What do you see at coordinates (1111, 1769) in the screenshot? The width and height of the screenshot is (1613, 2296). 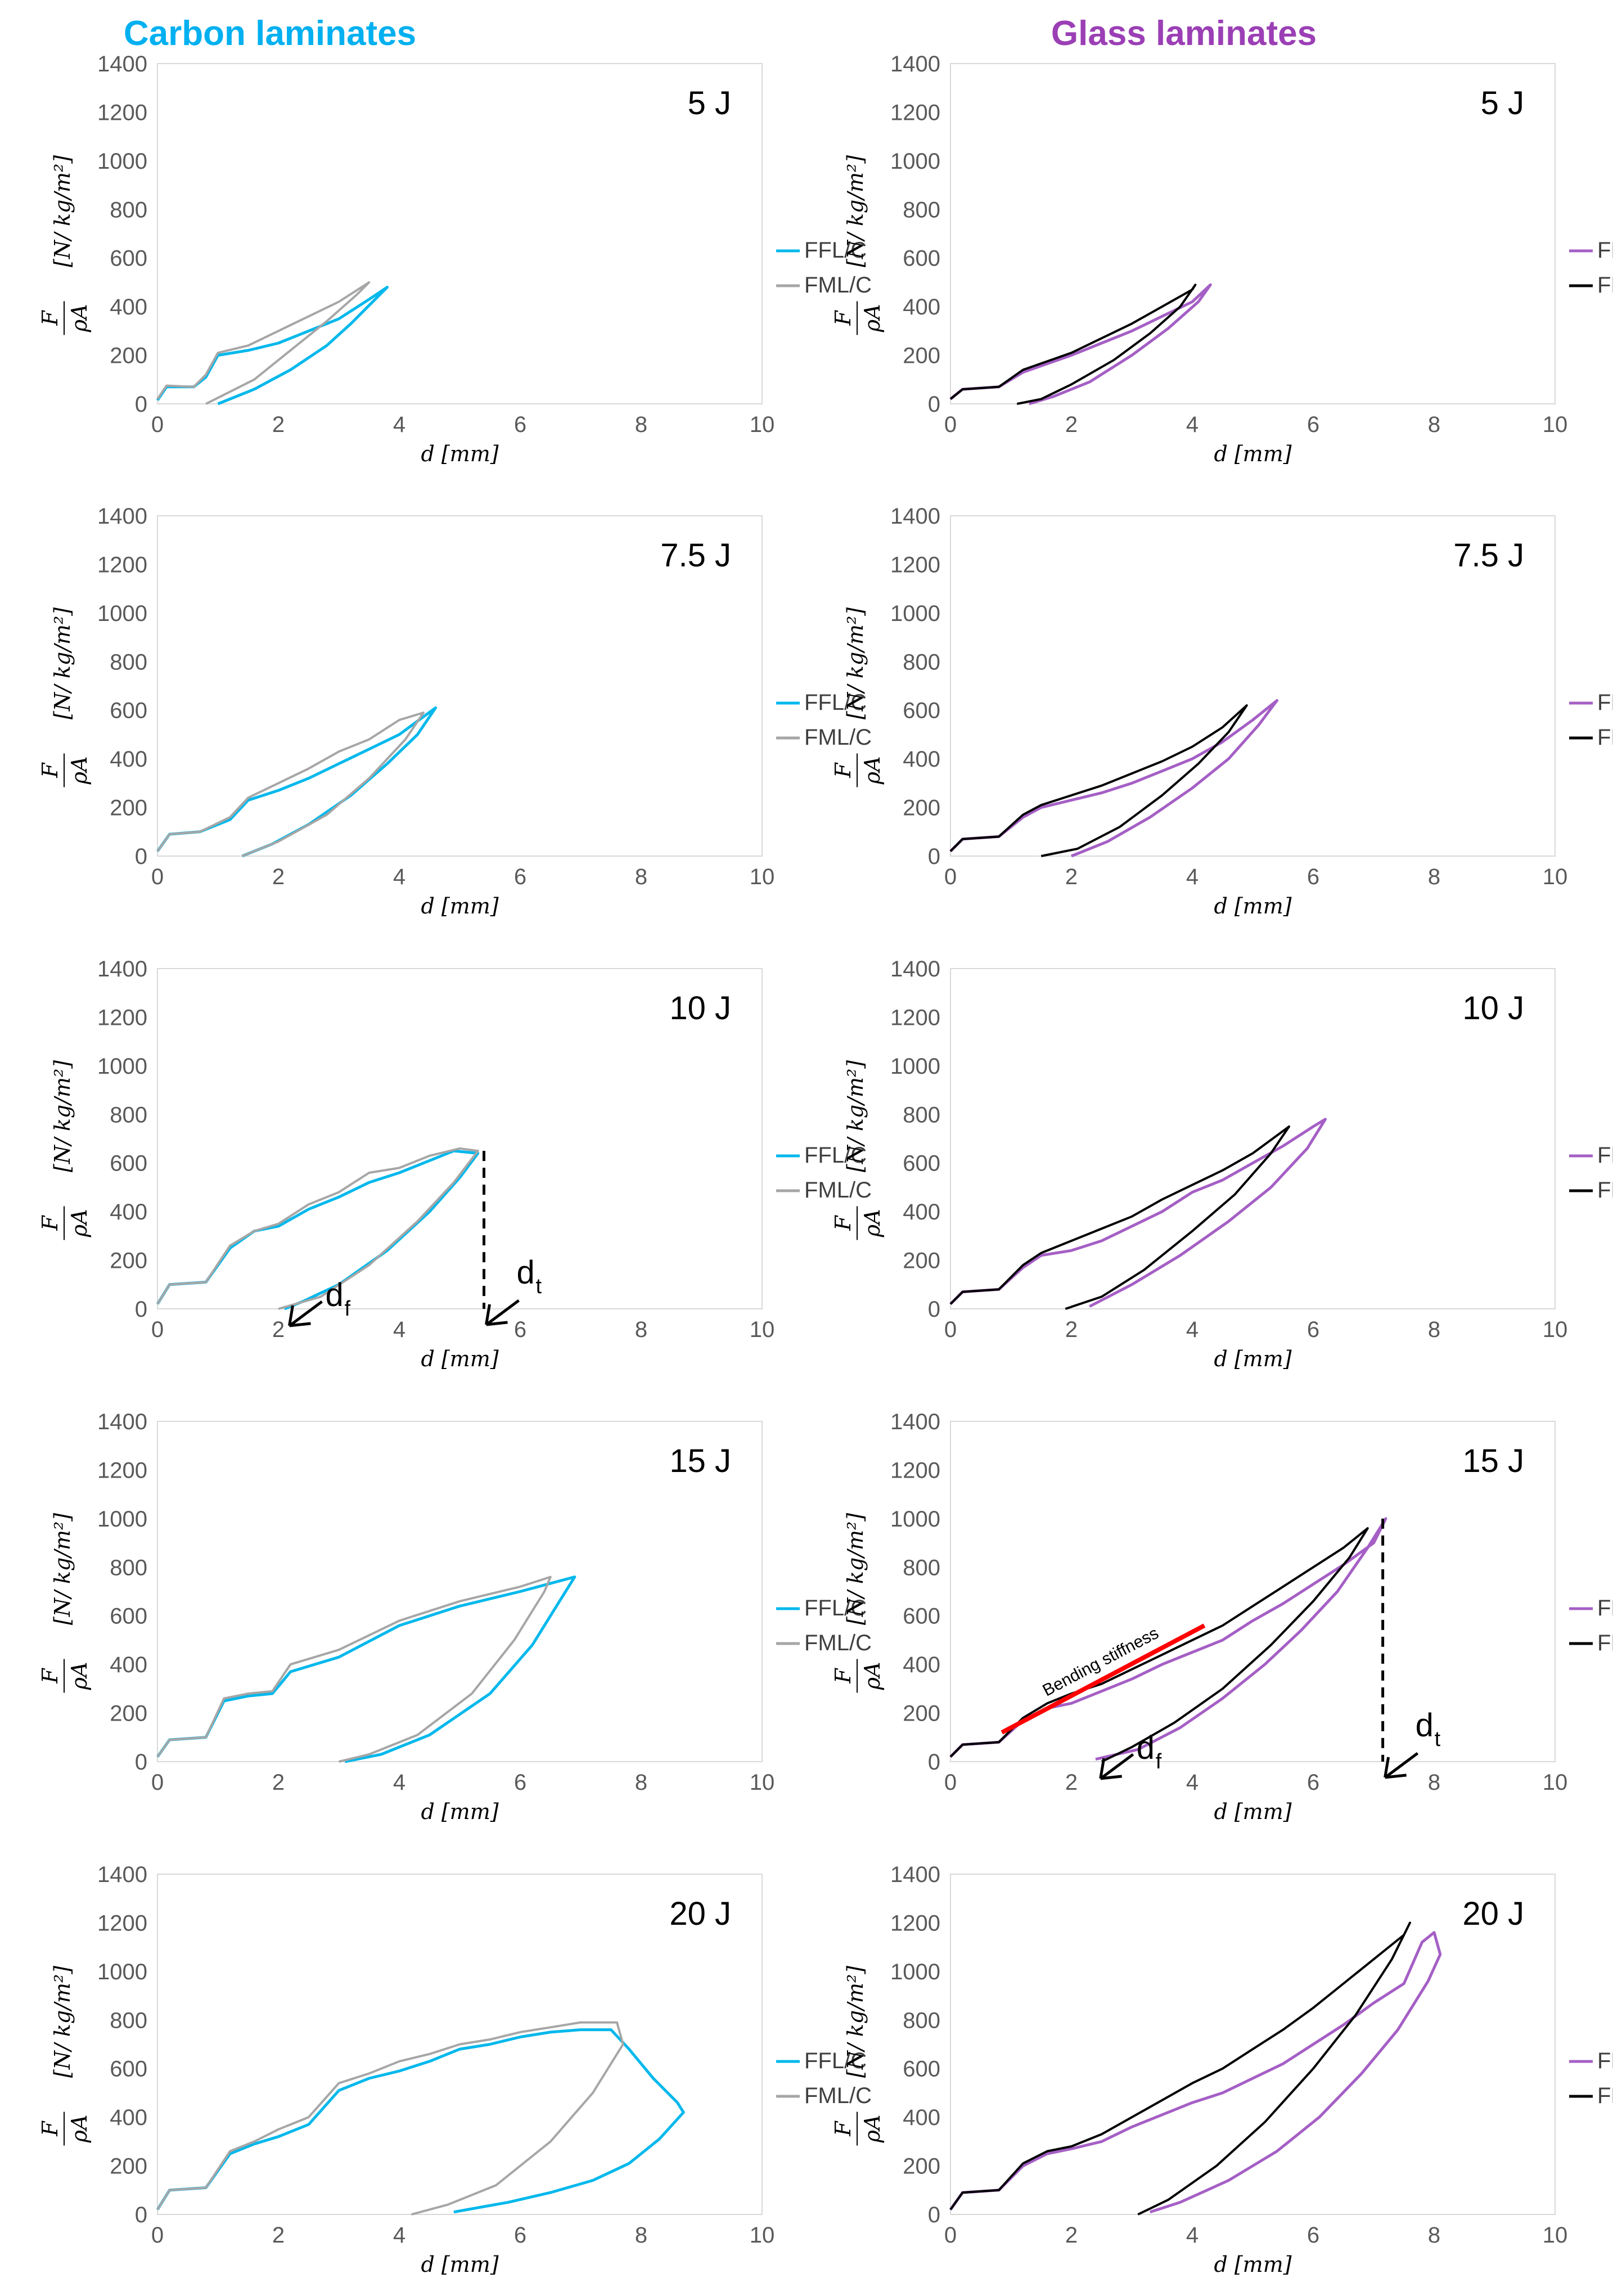 I see `df-arrow-head` at bounding box center [1111, 1769].